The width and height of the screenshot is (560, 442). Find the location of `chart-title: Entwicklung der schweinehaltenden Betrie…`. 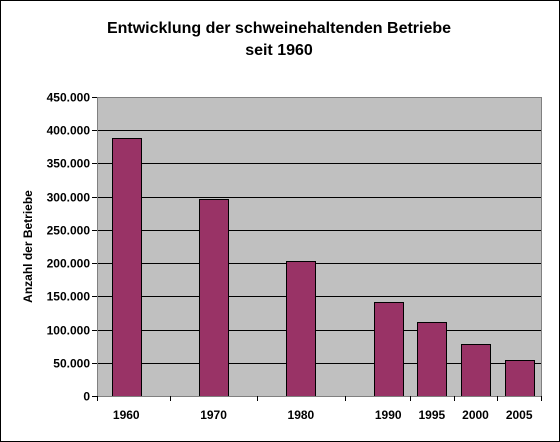

chart-title: Entwicklung der schweinehaltenden Betrie… is located at coordinates (279, 40).